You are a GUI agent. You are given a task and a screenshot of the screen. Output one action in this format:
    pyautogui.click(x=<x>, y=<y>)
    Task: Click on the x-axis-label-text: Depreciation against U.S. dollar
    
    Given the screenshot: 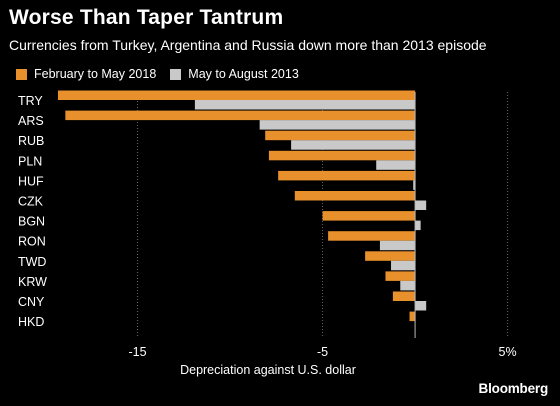 What is the action you would take?
    pyautogui.click(x=268, y=370)
    